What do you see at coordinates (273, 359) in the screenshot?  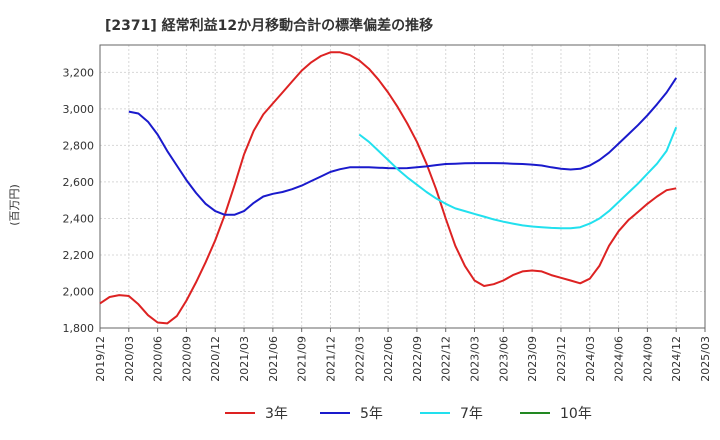 I see `x-tick-label: 2021/06` at bounding box center [273, 359].